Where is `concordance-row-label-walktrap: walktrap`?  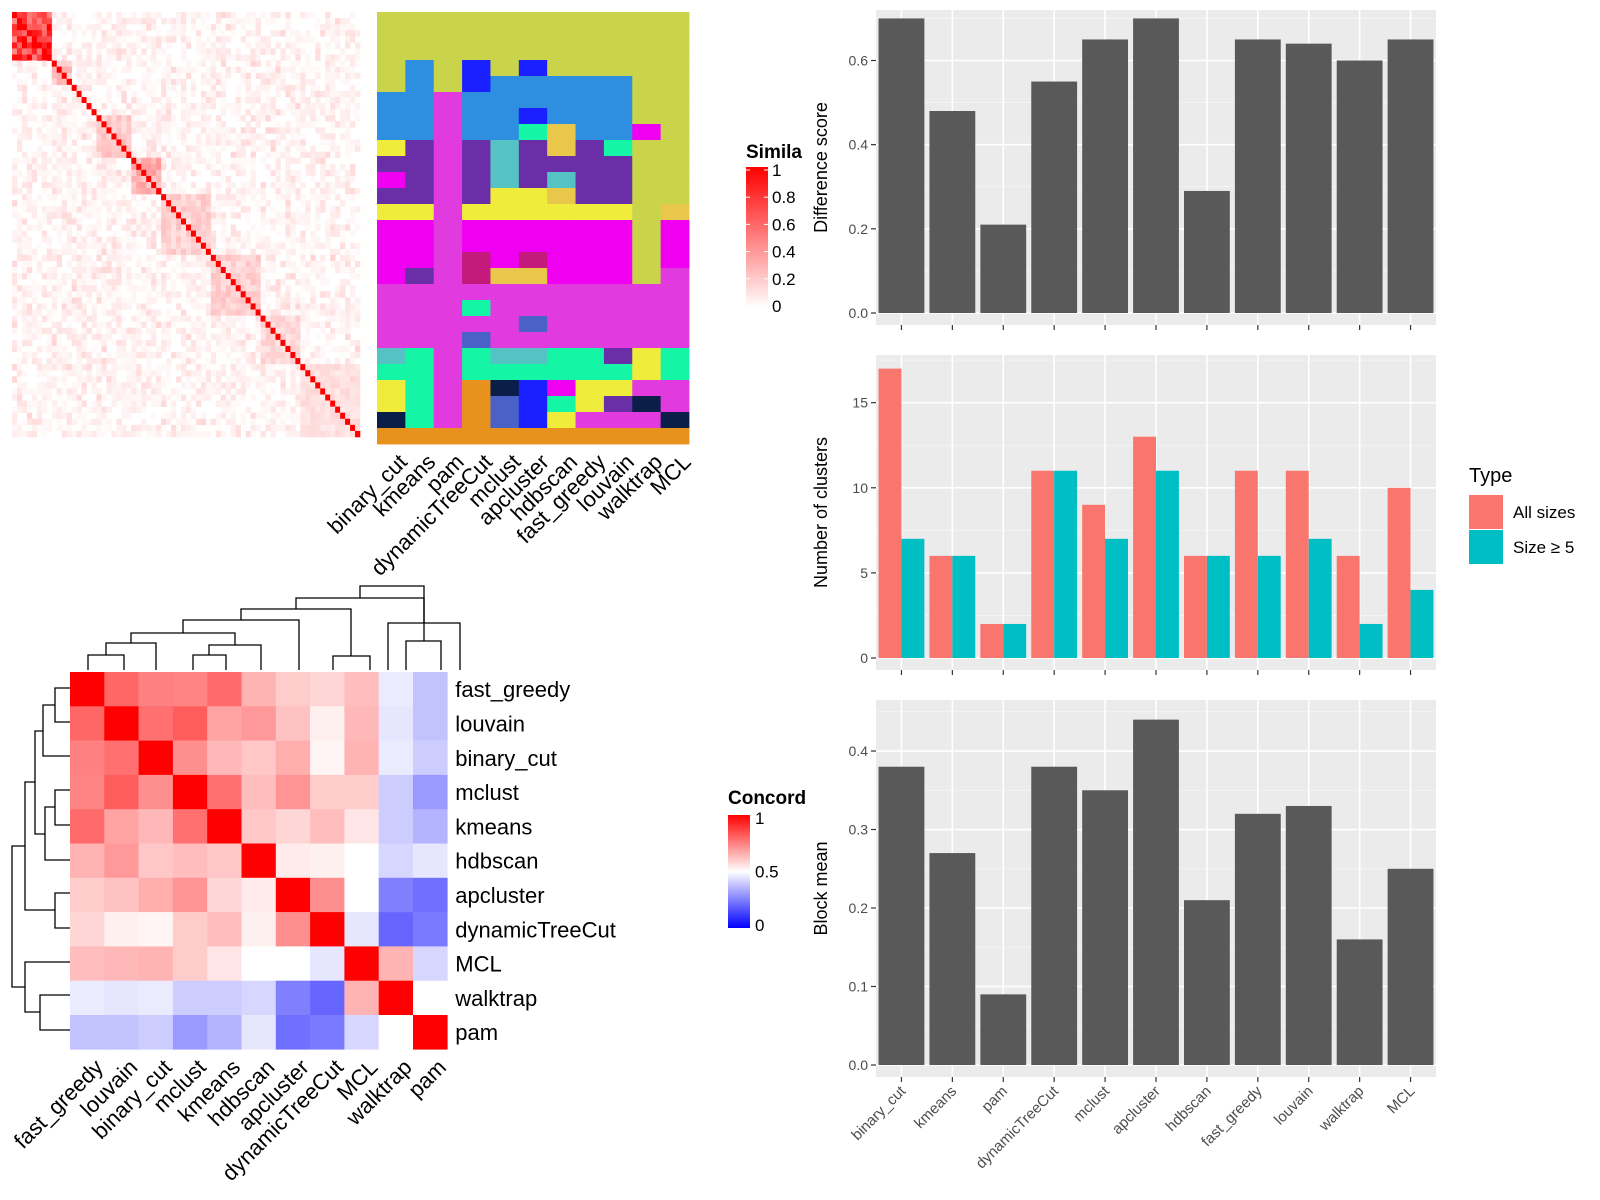
concordance-row-label-walktrap: walktrap is located at coordinates (495, 998).